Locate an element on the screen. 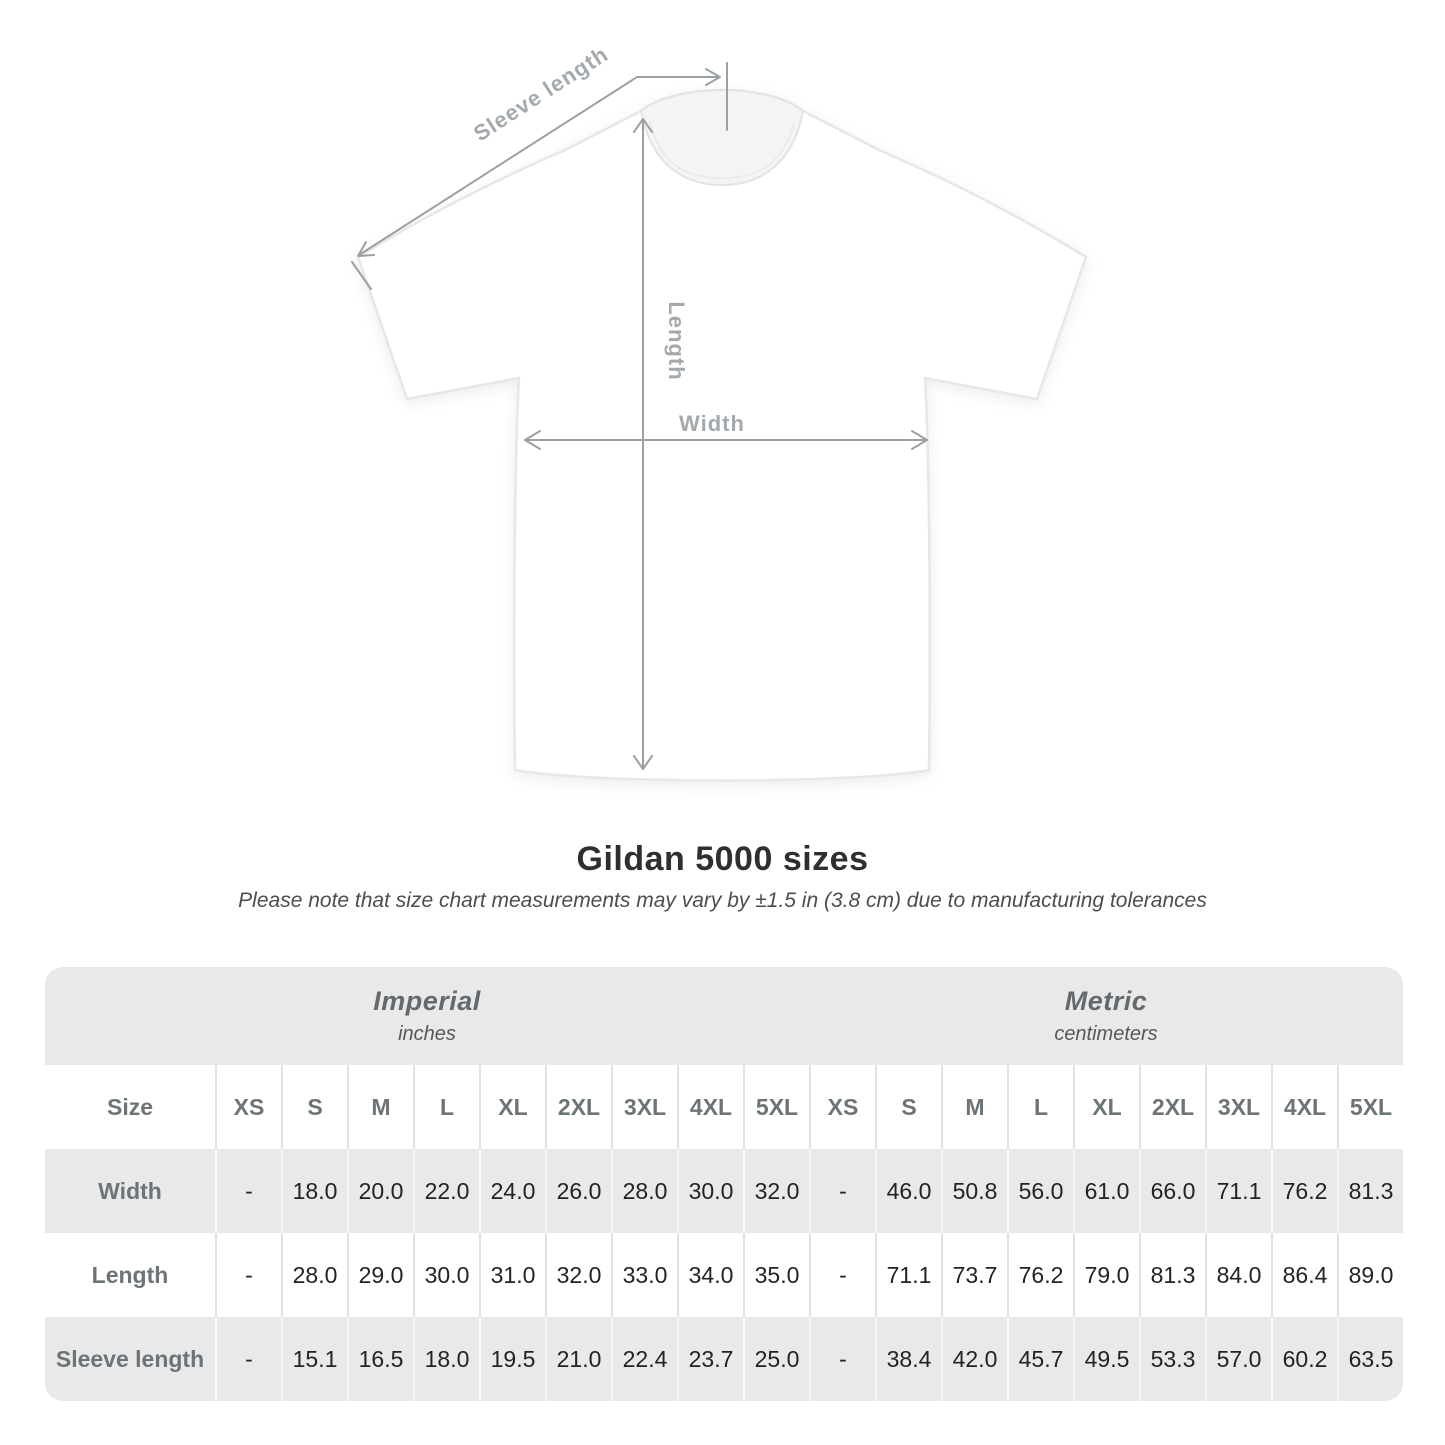  width-imperial-l: 22.0 is located at coordinates (446, 1191).